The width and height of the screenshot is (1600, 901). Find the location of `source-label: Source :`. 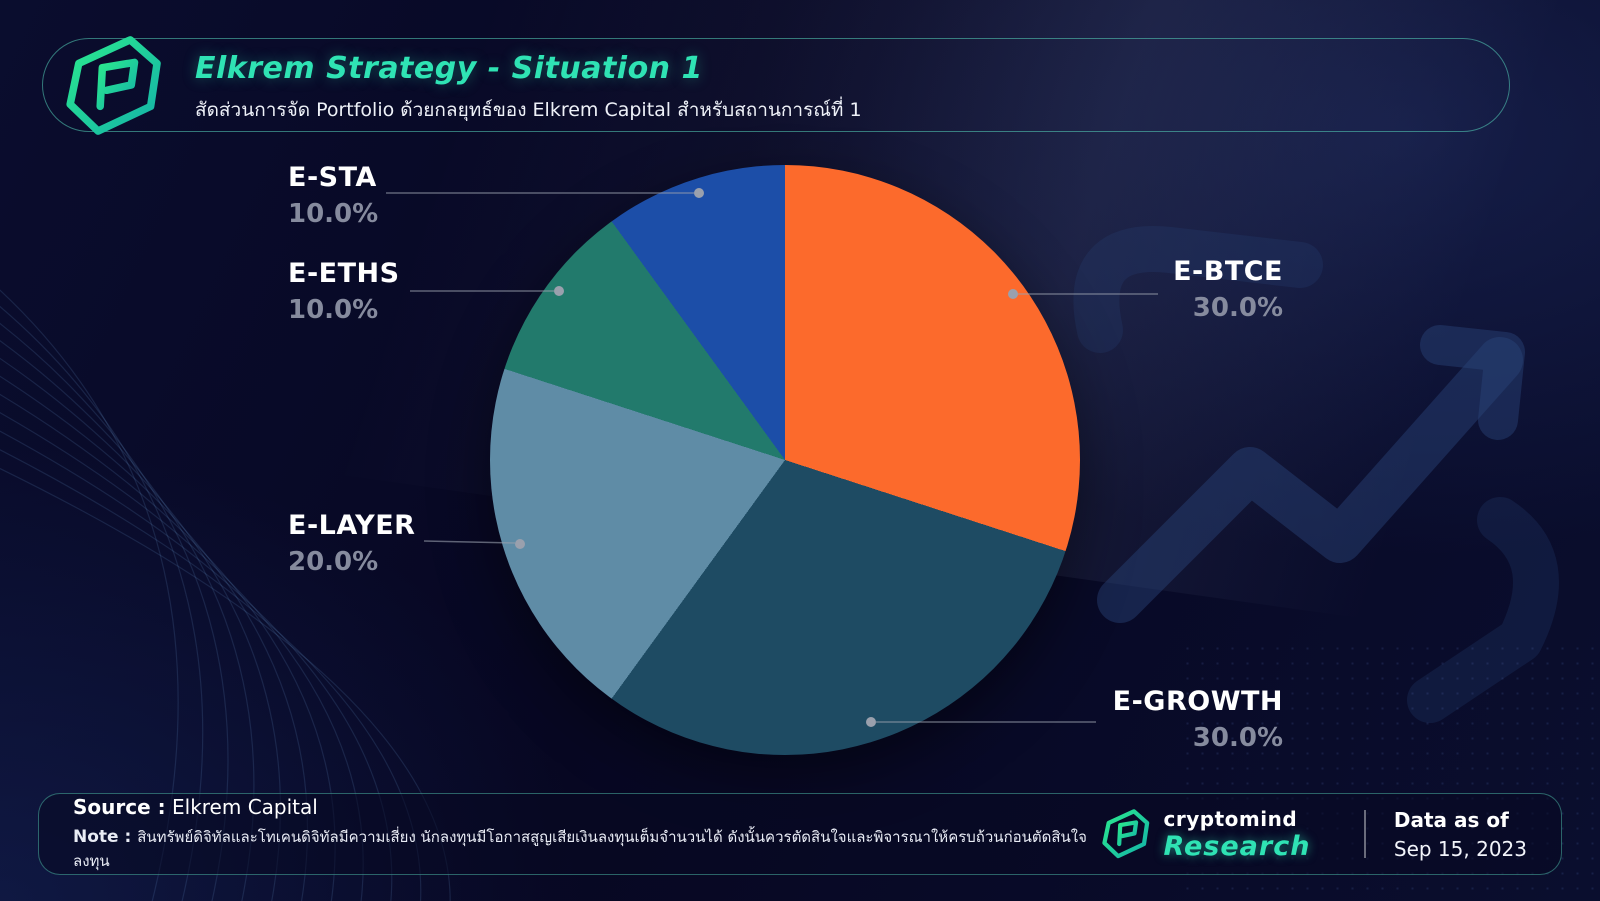

source-label: Source : is located at coordinates (119, 807).